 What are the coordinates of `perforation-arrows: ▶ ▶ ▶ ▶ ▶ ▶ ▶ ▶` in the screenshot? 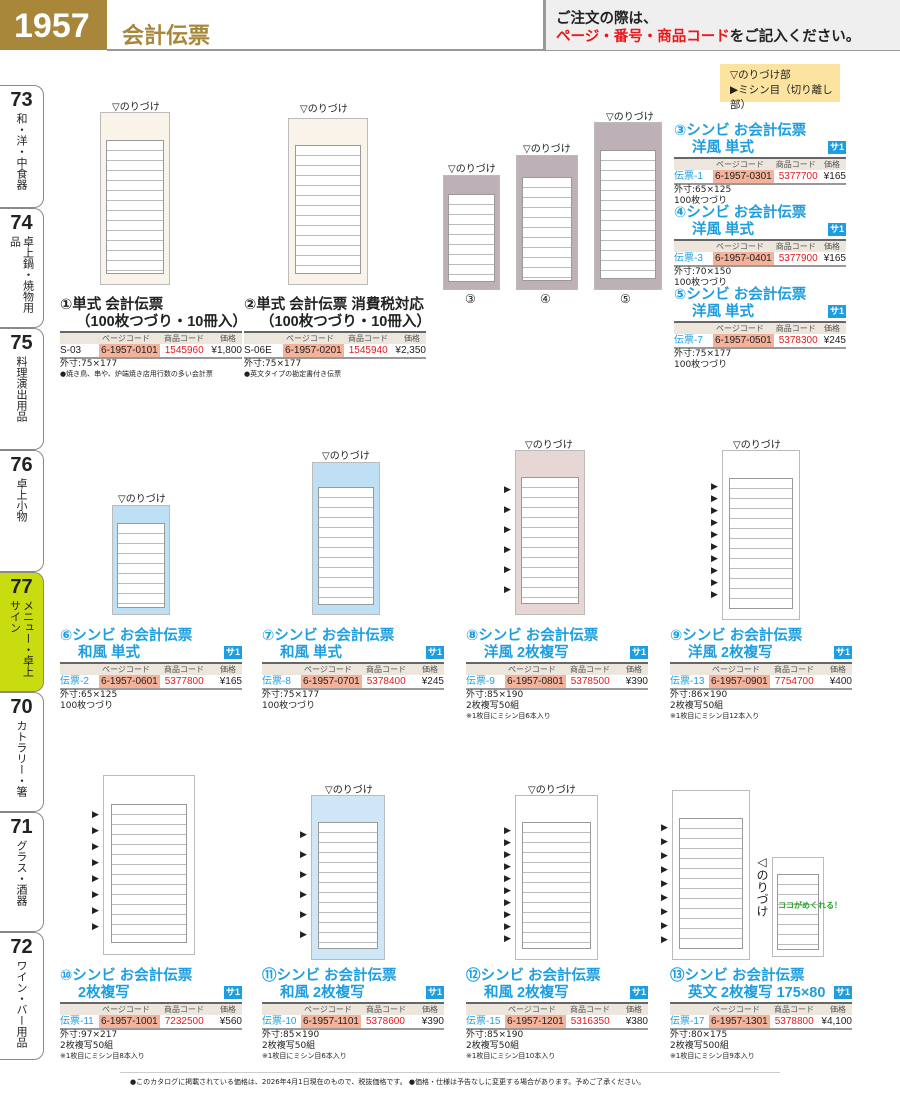 It's located at (95, 871).